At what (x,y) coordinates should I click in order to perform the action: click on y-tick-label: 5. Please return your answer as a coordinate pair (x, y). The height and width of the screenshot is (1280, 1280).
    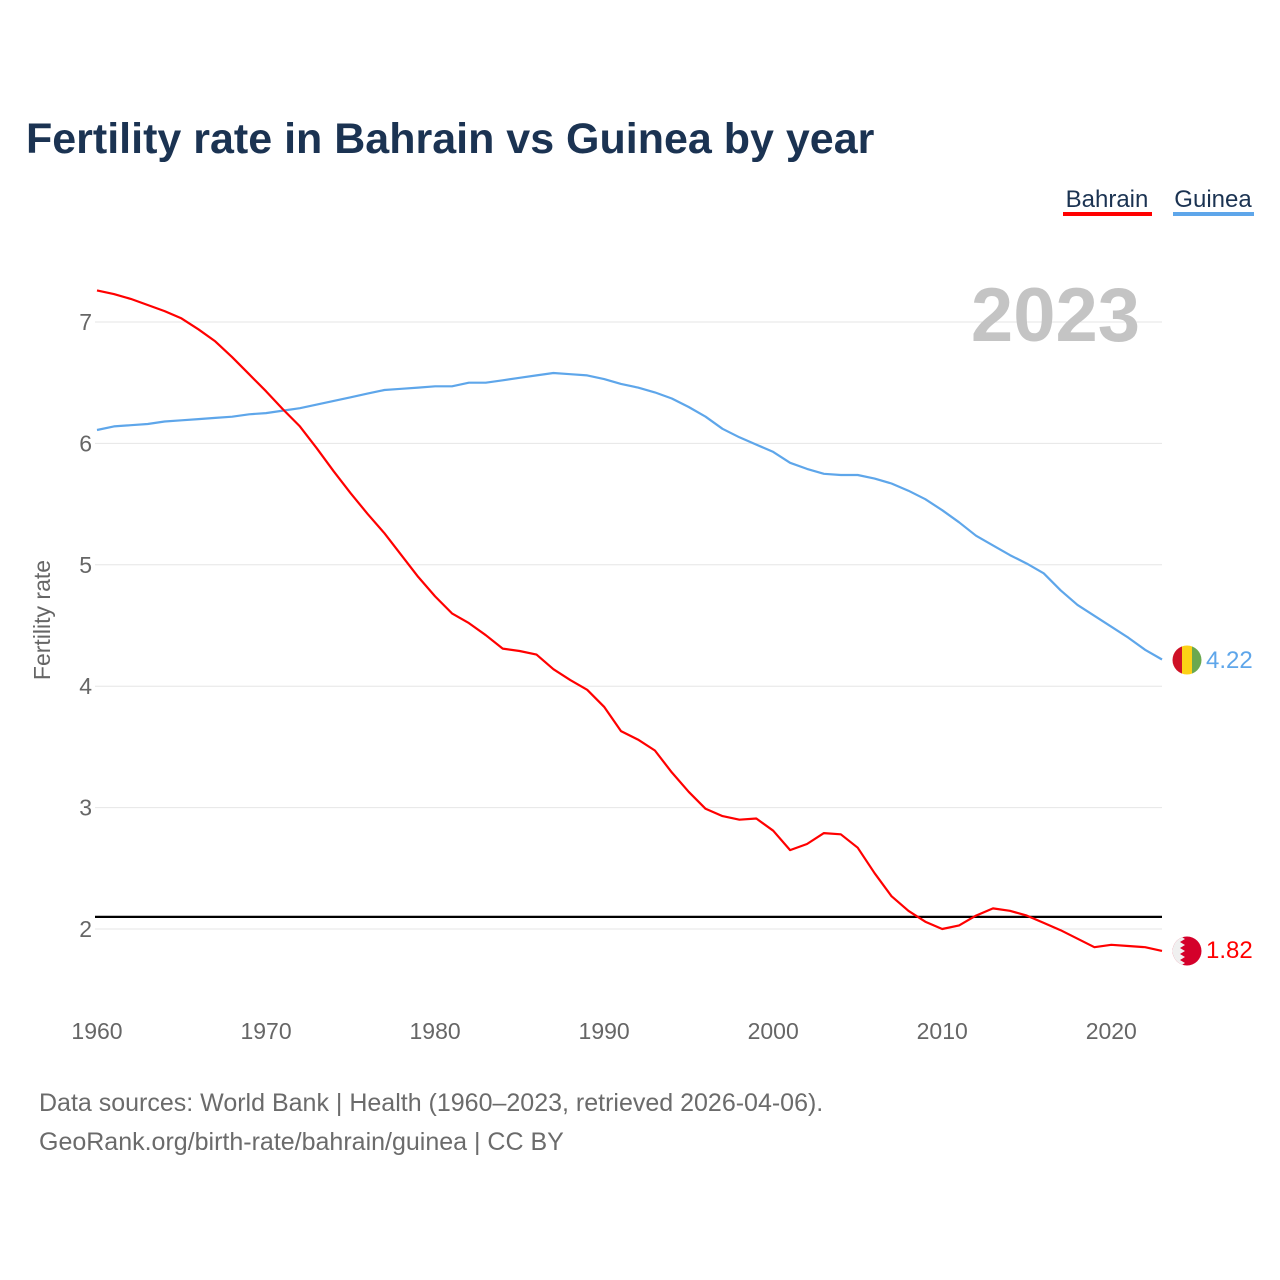
    Looking at the image, I should click on (85, 565).